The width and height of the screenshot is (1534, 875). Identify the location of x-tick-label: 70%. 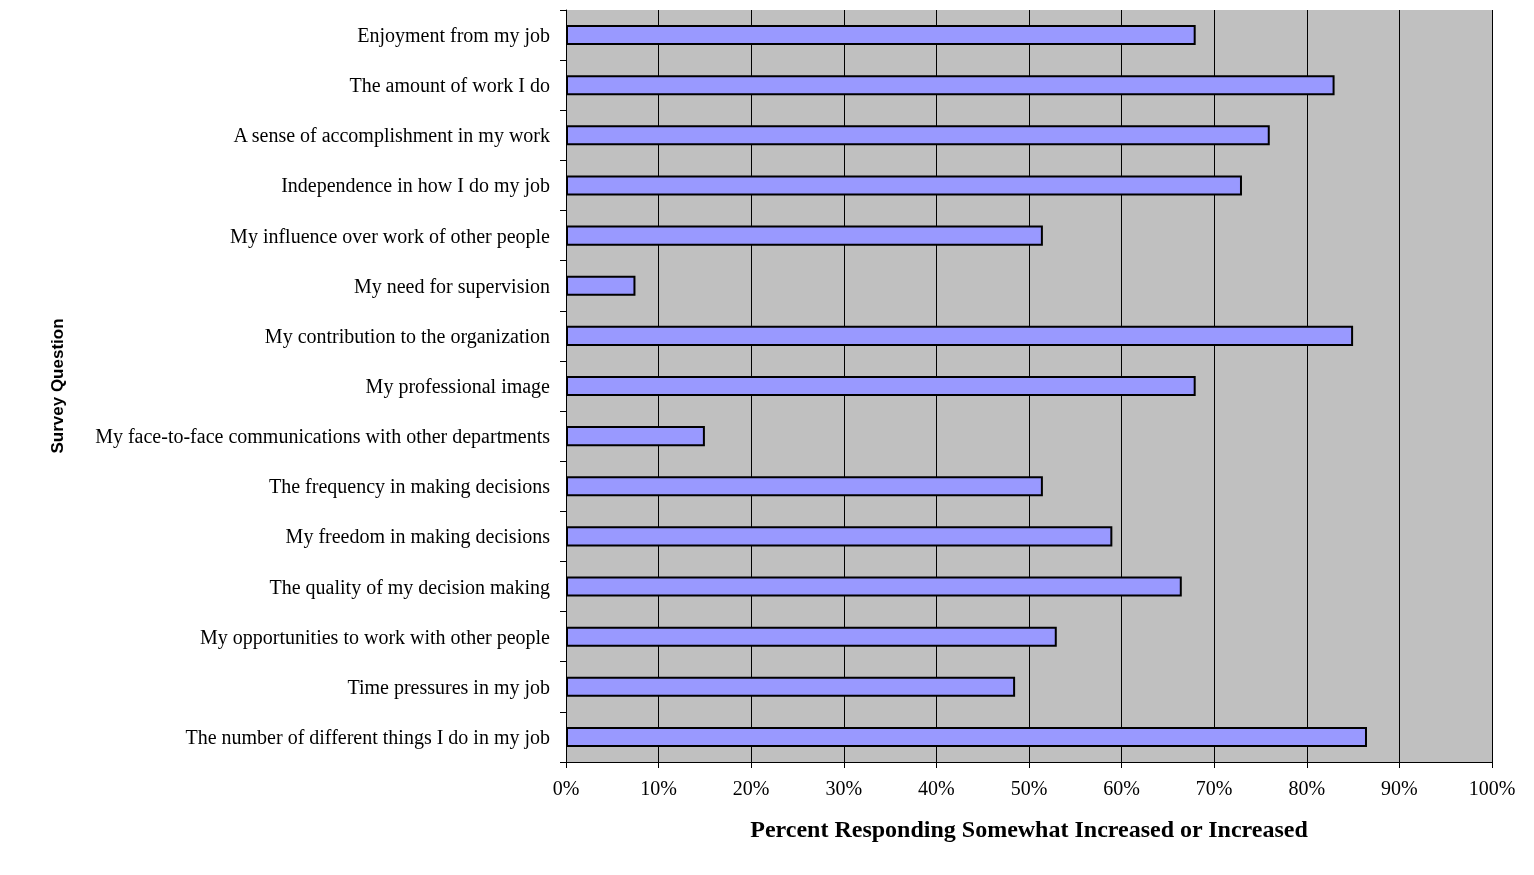
(1214, 788).